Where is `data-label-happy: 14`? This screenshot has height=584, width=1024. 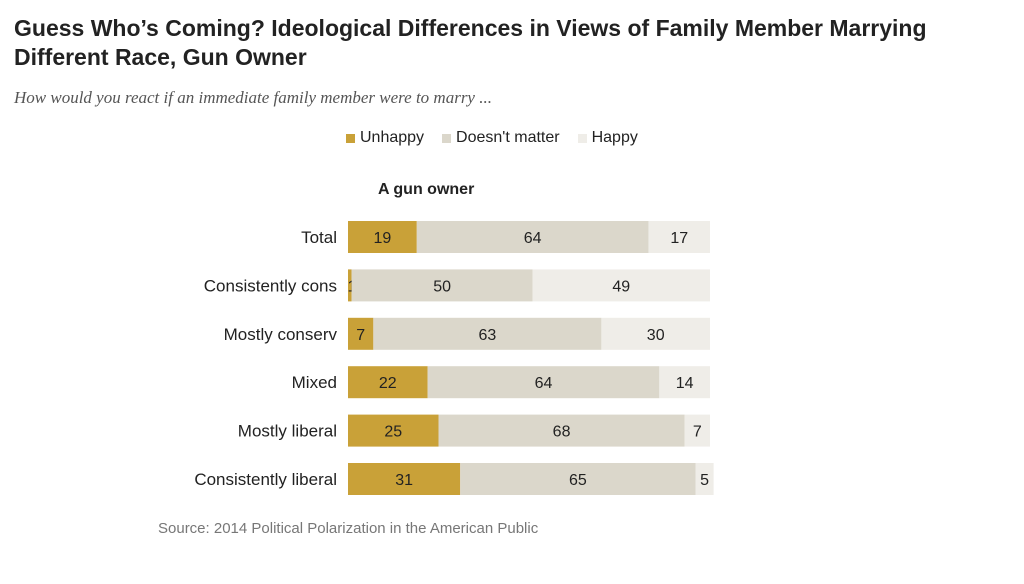 data-label-happy: 14 is located at coordinates (685, 383).